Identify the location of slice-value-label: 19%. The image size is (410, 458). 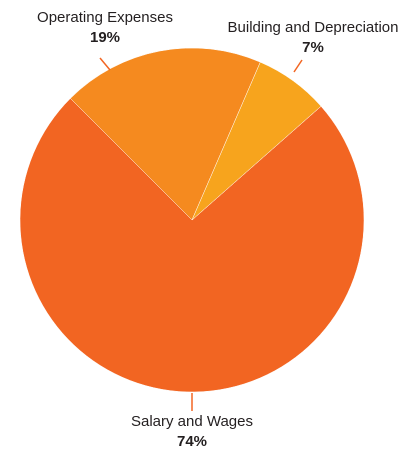
(105, 37).